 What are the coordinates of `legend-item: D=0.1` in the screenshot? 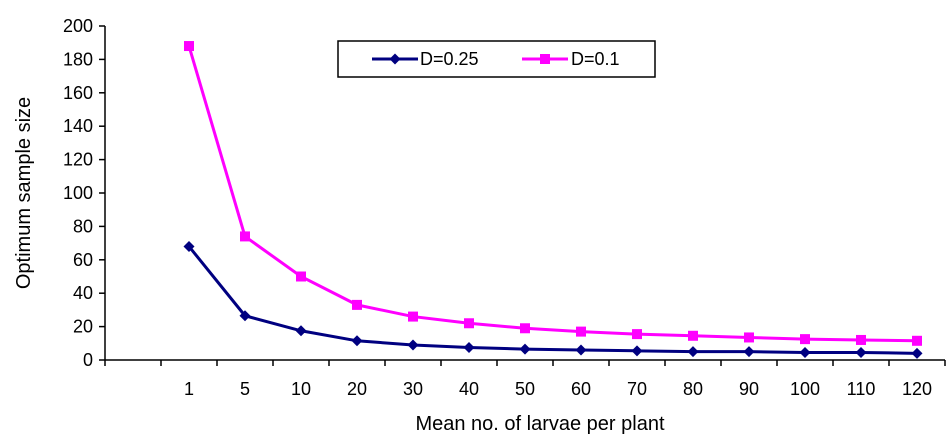 It's located at (571, 59).